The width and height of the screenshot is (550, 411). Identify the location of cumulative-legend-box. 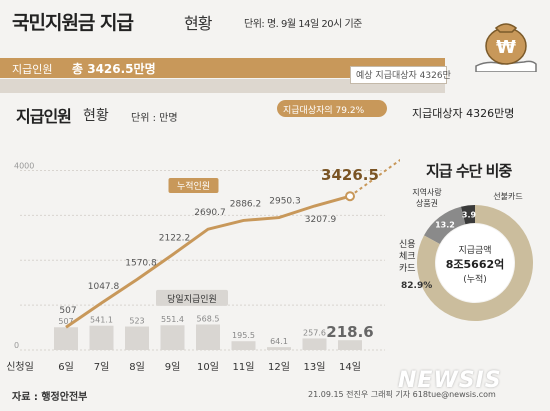
(193, 185).